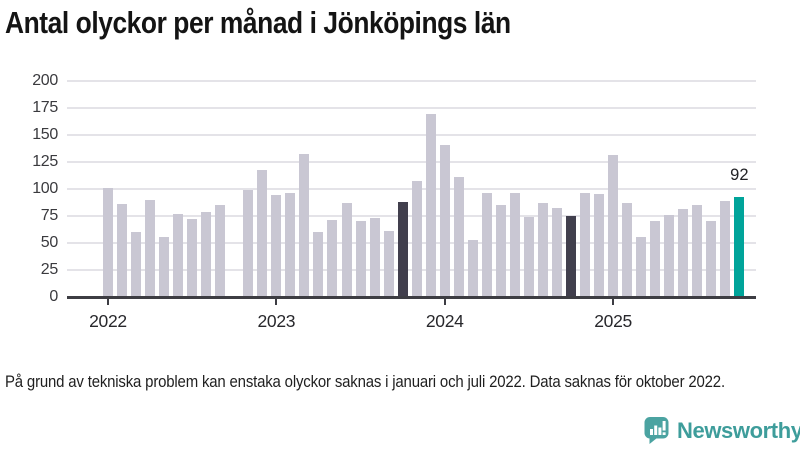 Image resolution: width=800 pixels, height=450 pixels. What do you see at coordinates (45, 80) in the screenshot?
I see `y-axis-label-200: 200` at bounding box center [45, 80].